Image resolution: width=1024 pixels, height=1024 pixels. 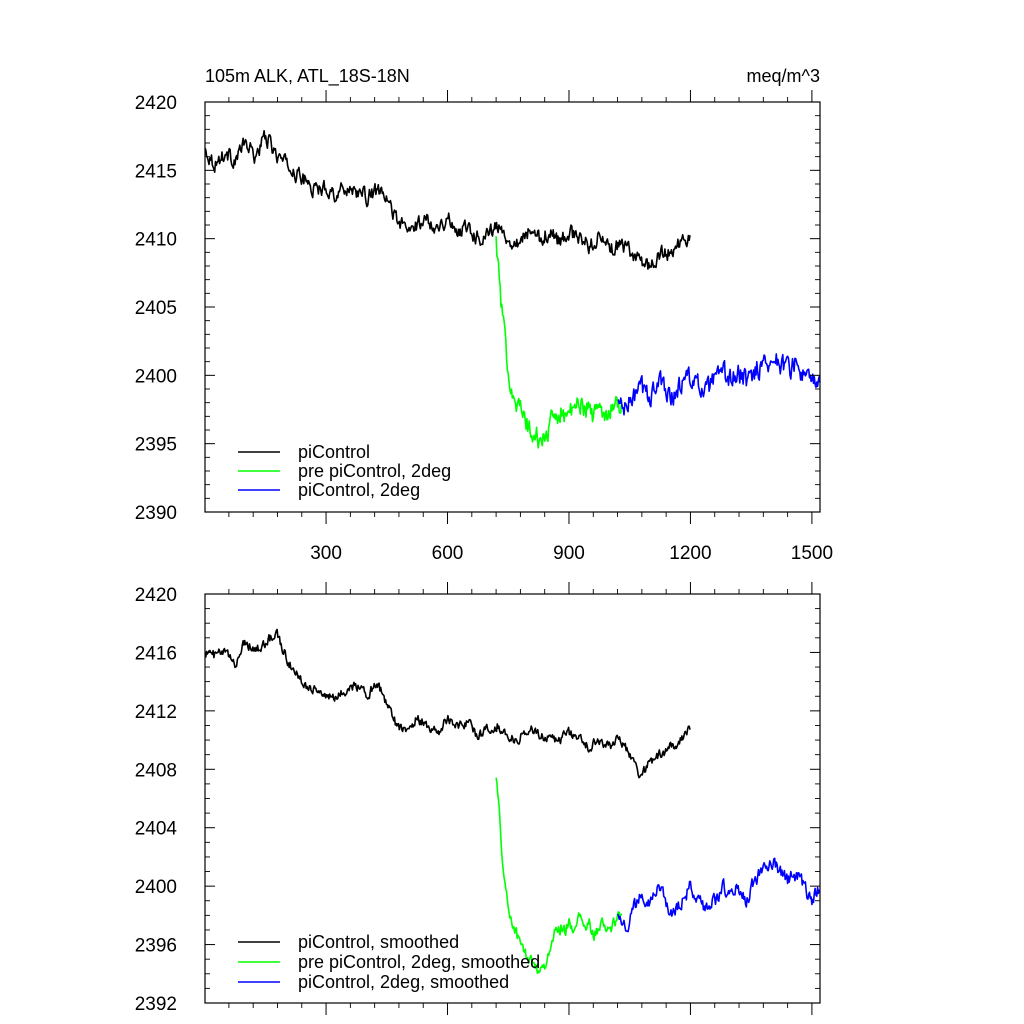 I want to click on legend-label: piControl, so click(x=334, y=452).